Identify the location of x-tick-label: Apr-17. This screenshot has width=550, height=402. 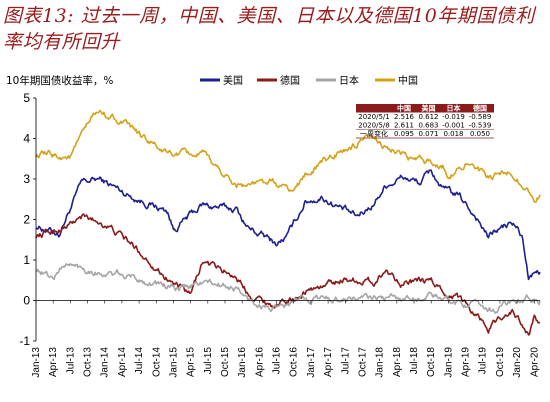
(328, 362).